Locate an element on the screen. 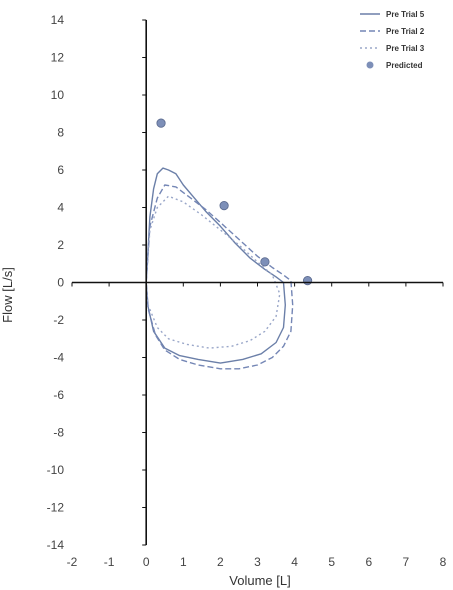  y-axis-label: Flow [L/s] is located at coordinates (7, 295).